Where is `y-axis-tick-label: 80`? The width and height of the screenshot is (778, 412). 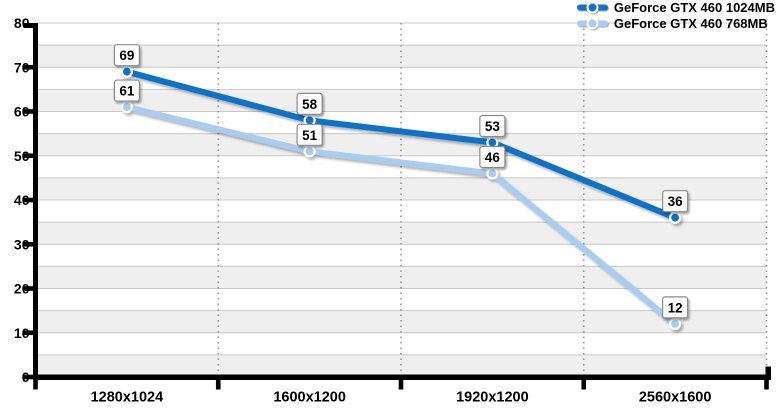
y-axis-tick-label: 80 is located at coordinates (22, 23).